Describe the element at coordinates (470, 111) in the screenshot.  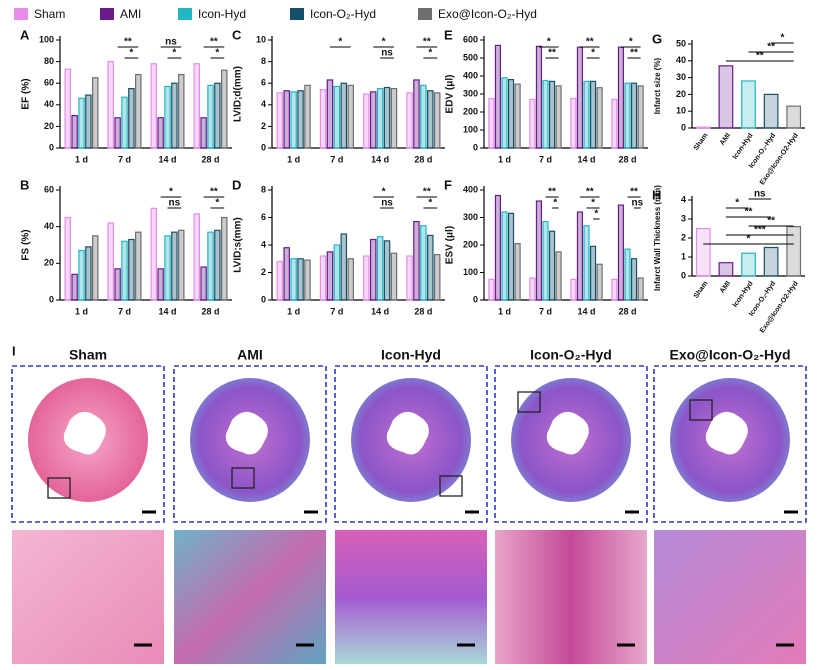
I see `y-tick-label: 200` at that location.